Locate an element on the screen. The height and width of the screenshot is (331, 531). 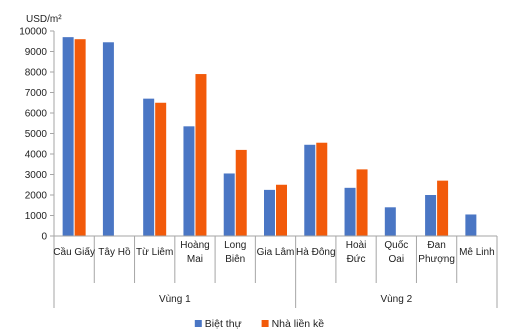
y-axis-unit: USD/m² is located at coordinates (44, 19).